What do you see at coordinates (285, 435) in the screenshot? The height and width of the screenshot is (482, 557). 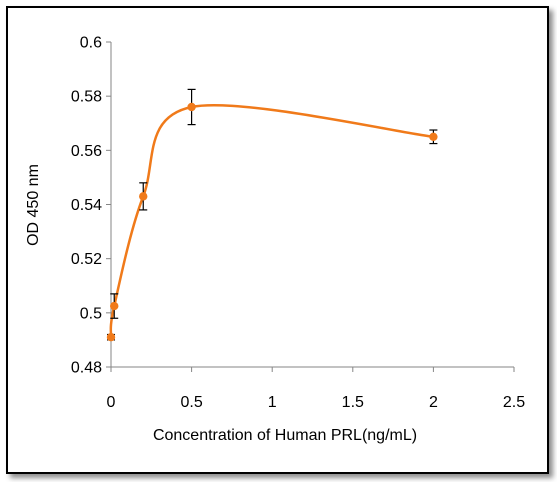 I see `x-axis-title: Concentration of Human PRL(ng/mL)` at bounding box center [285, 435].